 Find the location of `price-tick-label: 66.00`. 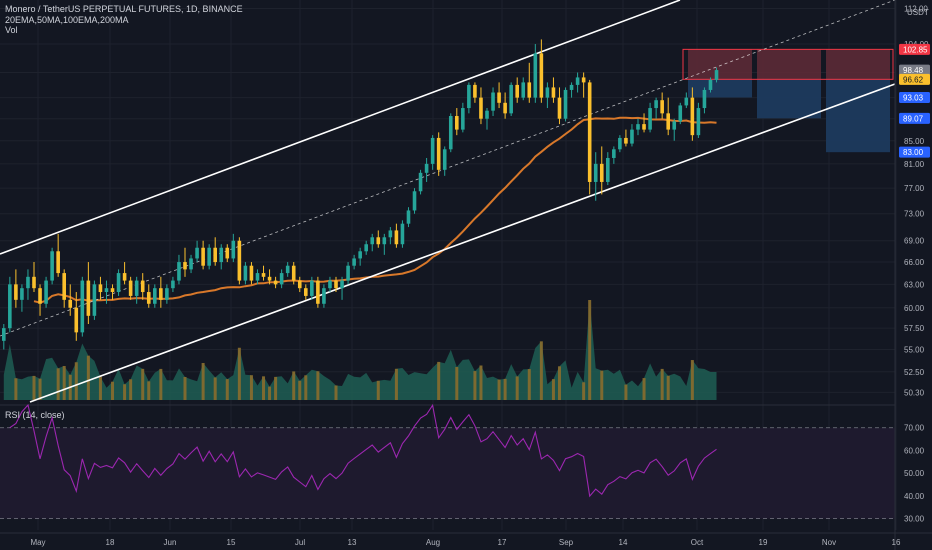

price-tick-label: 66.00 is located at coordinates (914, 262).